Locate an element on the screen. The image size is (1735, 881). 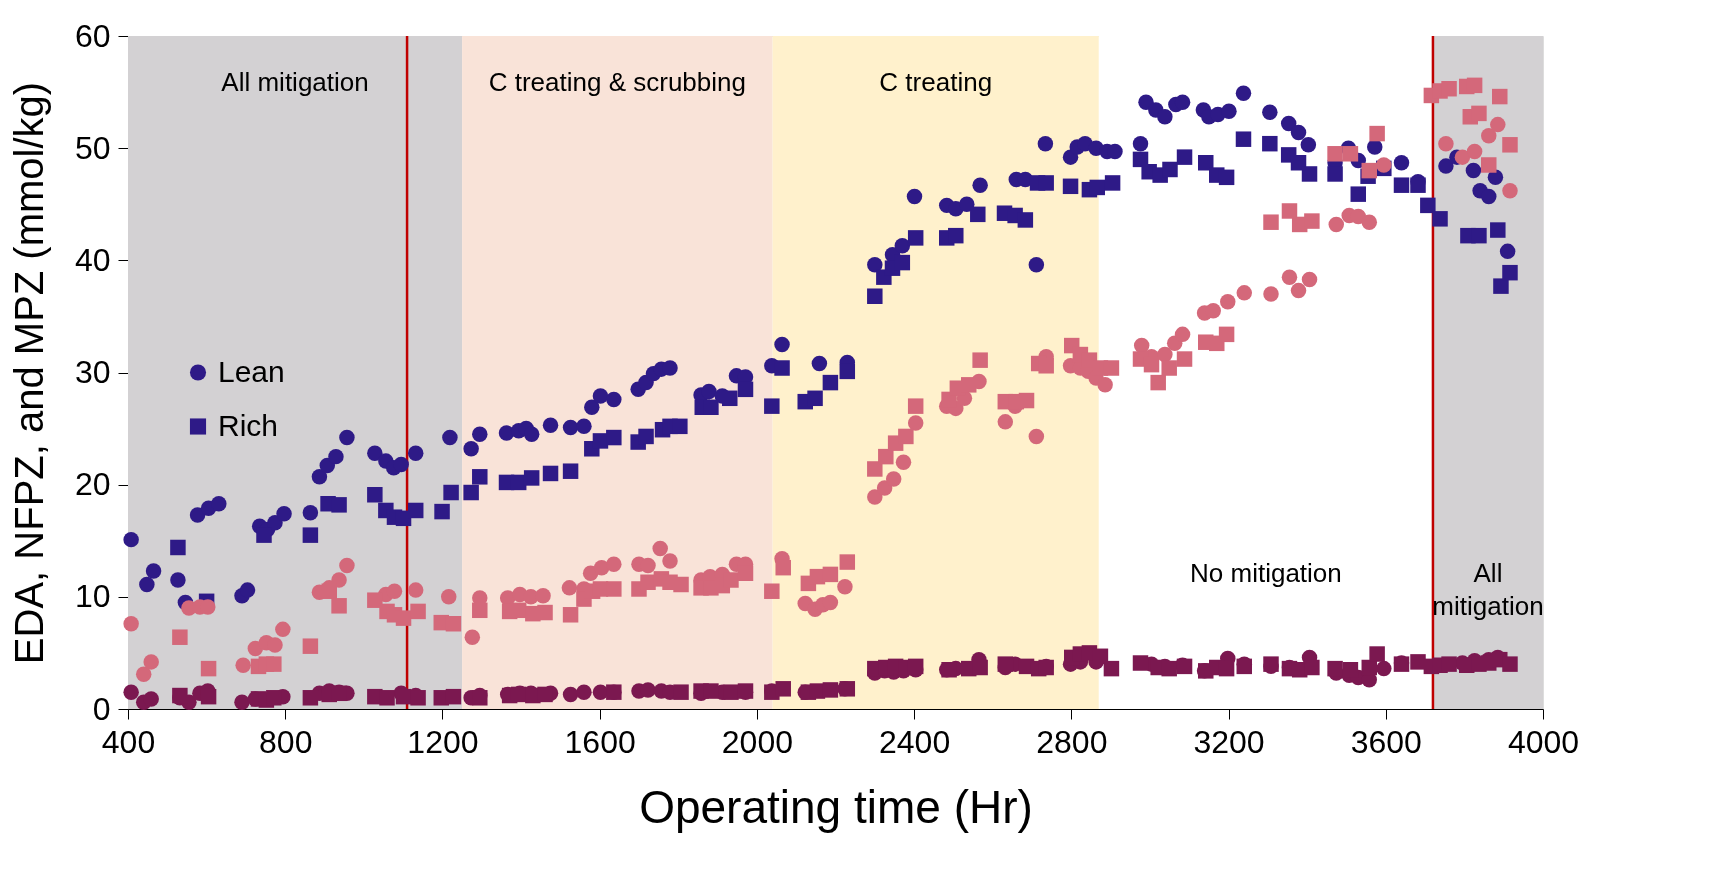
y-tick-label: 10 is located at coordinates (92, 596).